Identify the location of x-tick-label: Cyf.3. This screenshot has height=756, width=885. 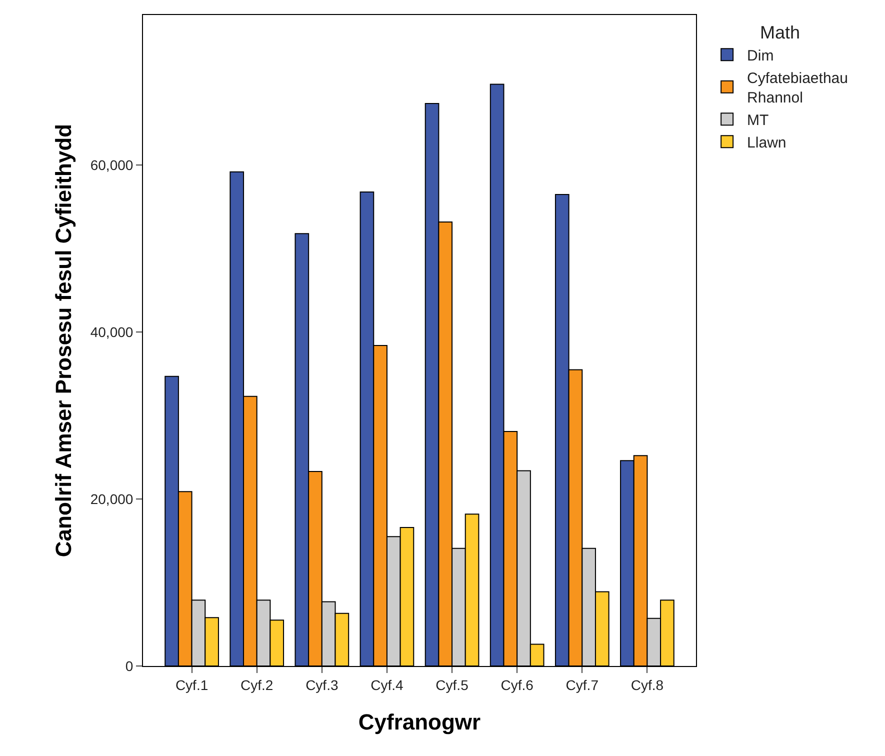
(322, 684).